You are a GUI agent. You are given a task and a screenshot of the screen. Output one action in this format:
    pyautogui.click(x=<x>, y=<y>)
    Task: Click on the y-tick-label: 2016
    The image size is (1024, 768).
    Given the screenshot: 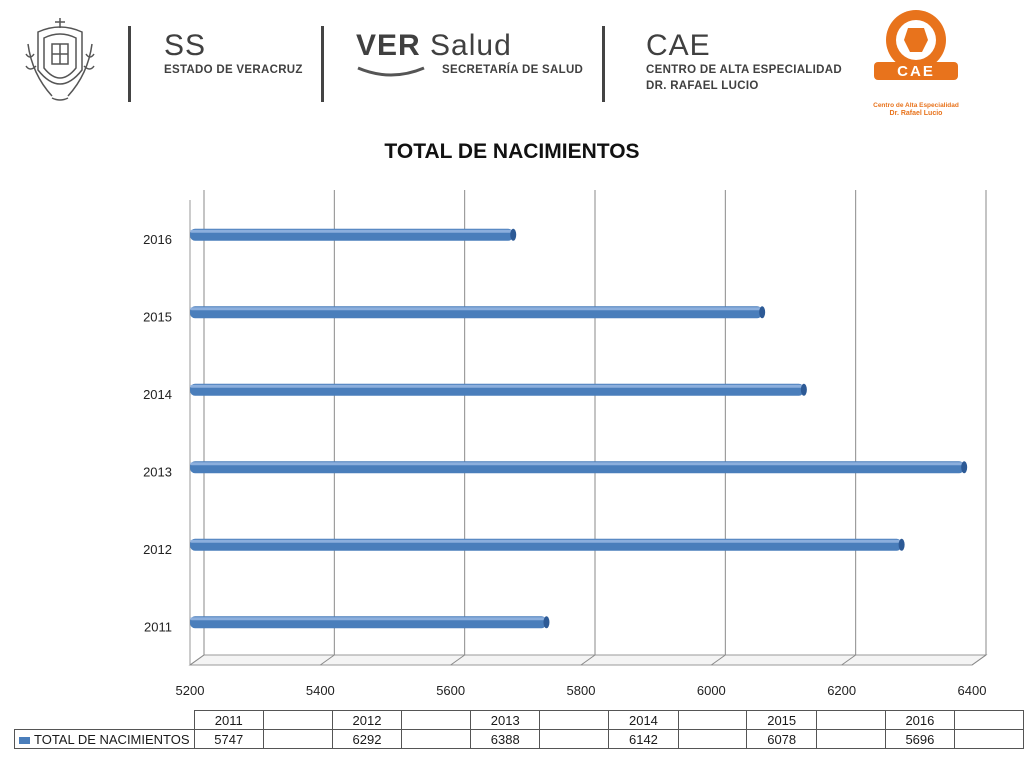 What is the action you would take?
    pyautogui.click(x=157, y=239)
    